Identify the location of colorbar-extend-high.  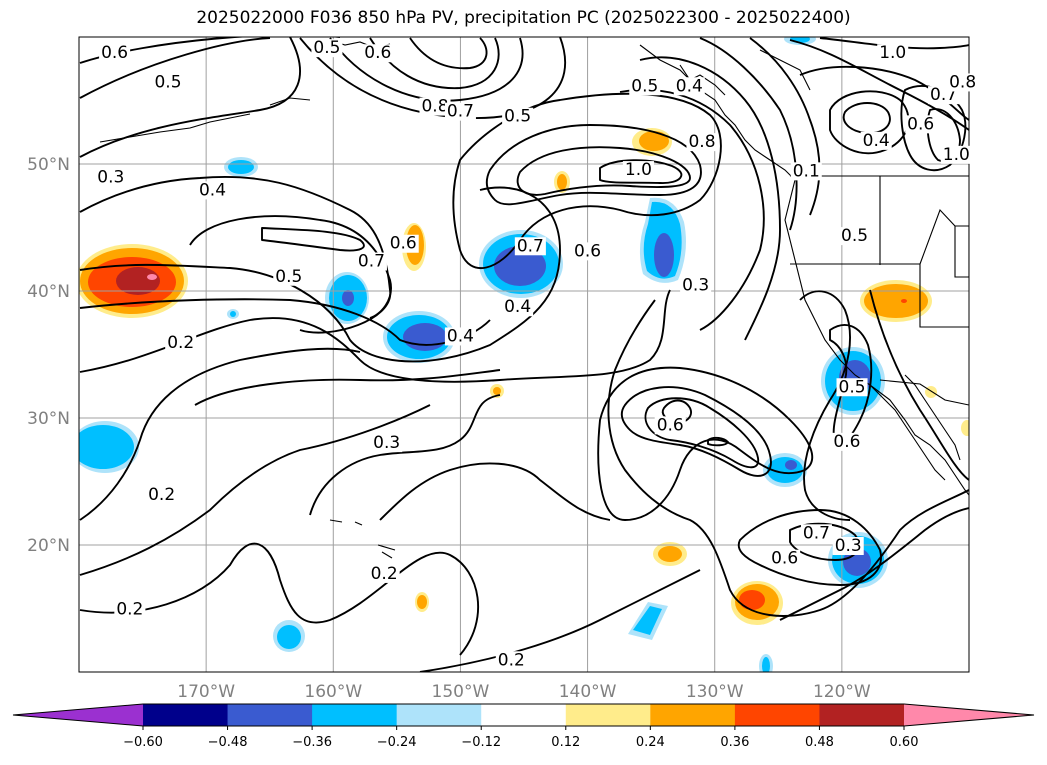
(969, 715).